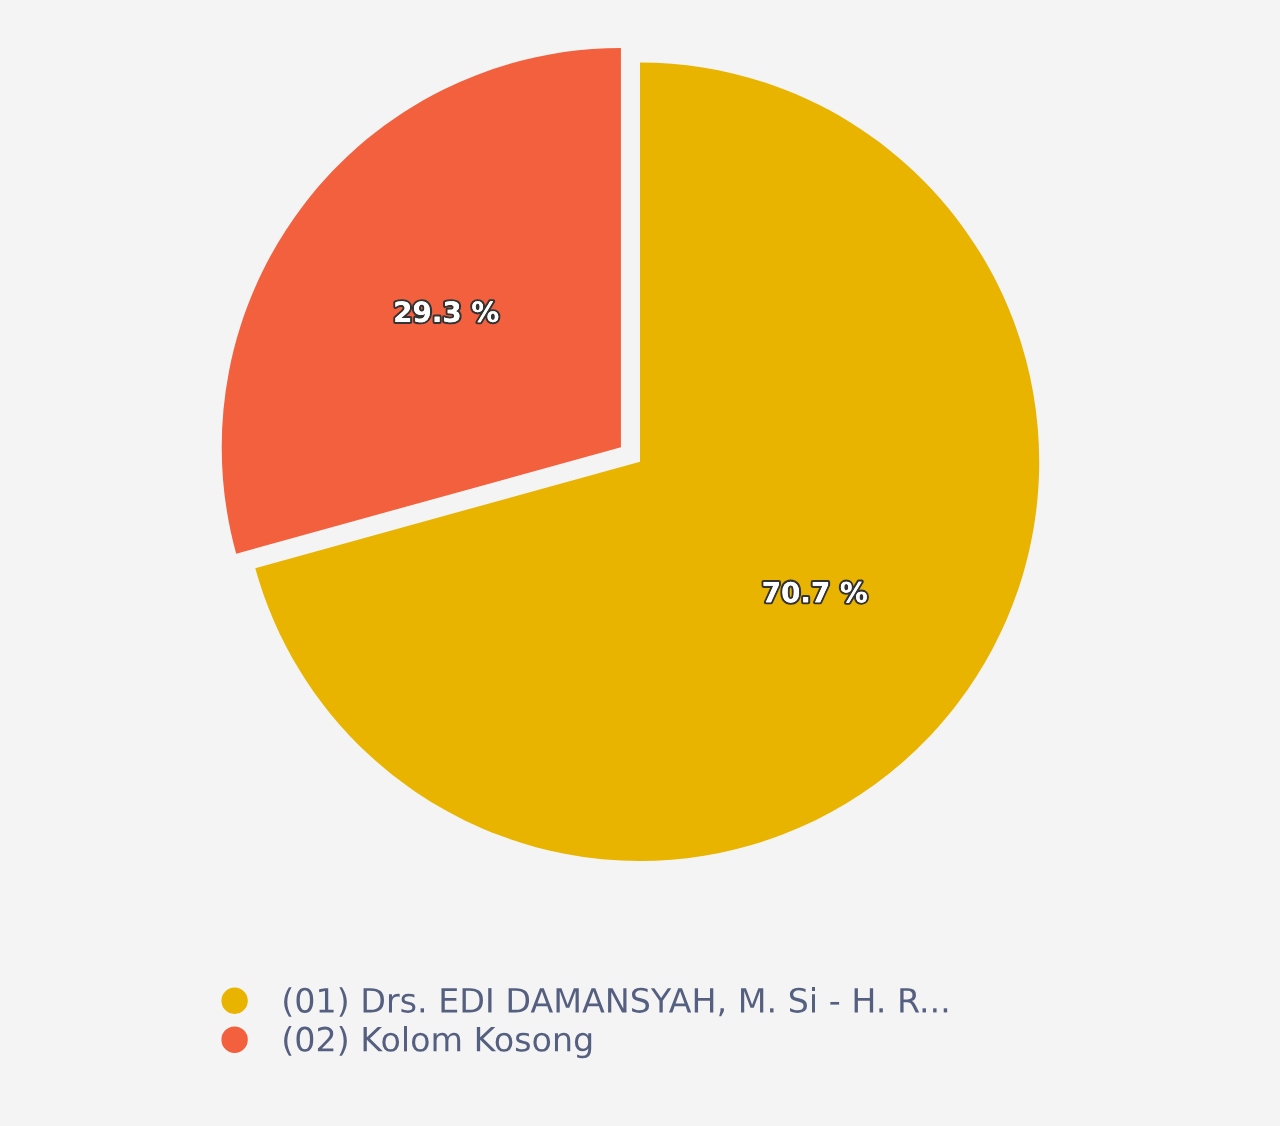 The width and height of the screenshot is (1280, 1126). Describe the element at coordinates (815, 592) in the screenshot. I see `data-label: 70.7 %` at that location.